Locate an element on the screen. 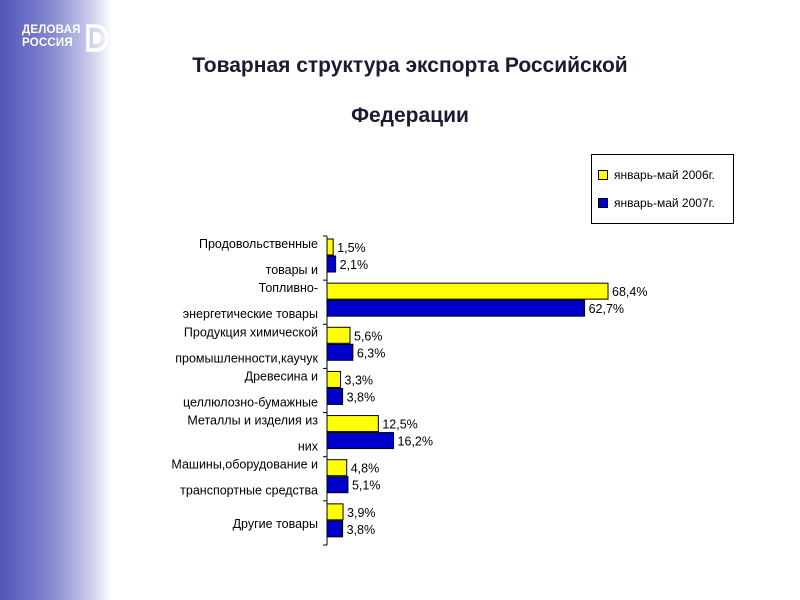 The height and width of the screenshot is (600, 800). page-title-line1: Товарная структура экспорта Российской is located at coordinates (410, 65).